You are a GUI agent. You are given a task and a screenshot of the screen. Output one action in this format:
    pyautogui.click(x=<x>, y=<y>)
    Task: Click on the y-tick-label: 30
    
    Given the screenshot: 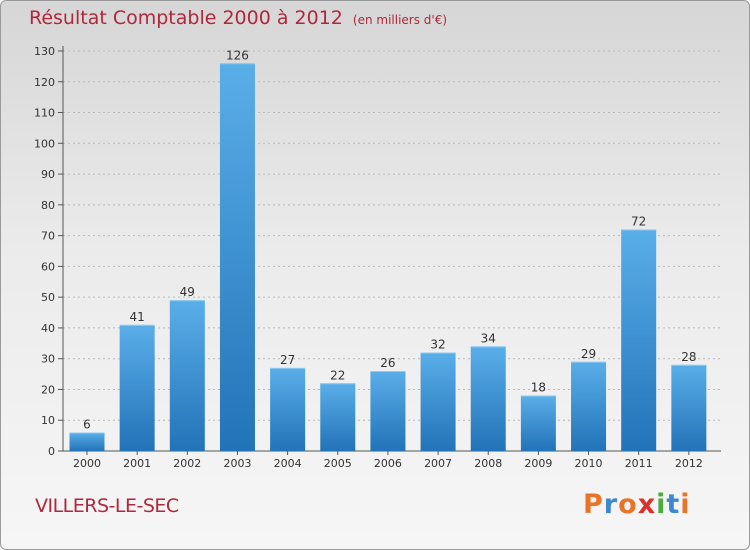 What is the action you would take?
    pyautogui.click(x=48, y=359)
    